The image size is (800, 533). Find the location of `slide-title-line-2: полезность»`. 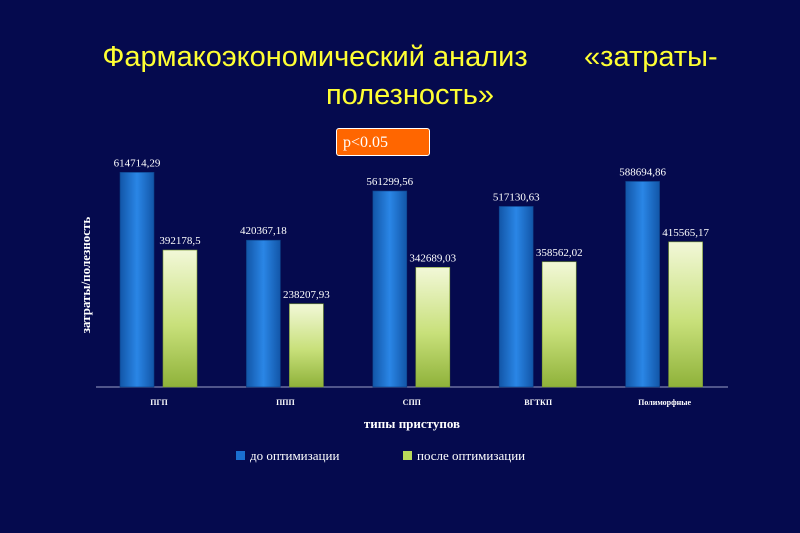

slide-title-line-2: полезность» is located at coordinates (410, 95).